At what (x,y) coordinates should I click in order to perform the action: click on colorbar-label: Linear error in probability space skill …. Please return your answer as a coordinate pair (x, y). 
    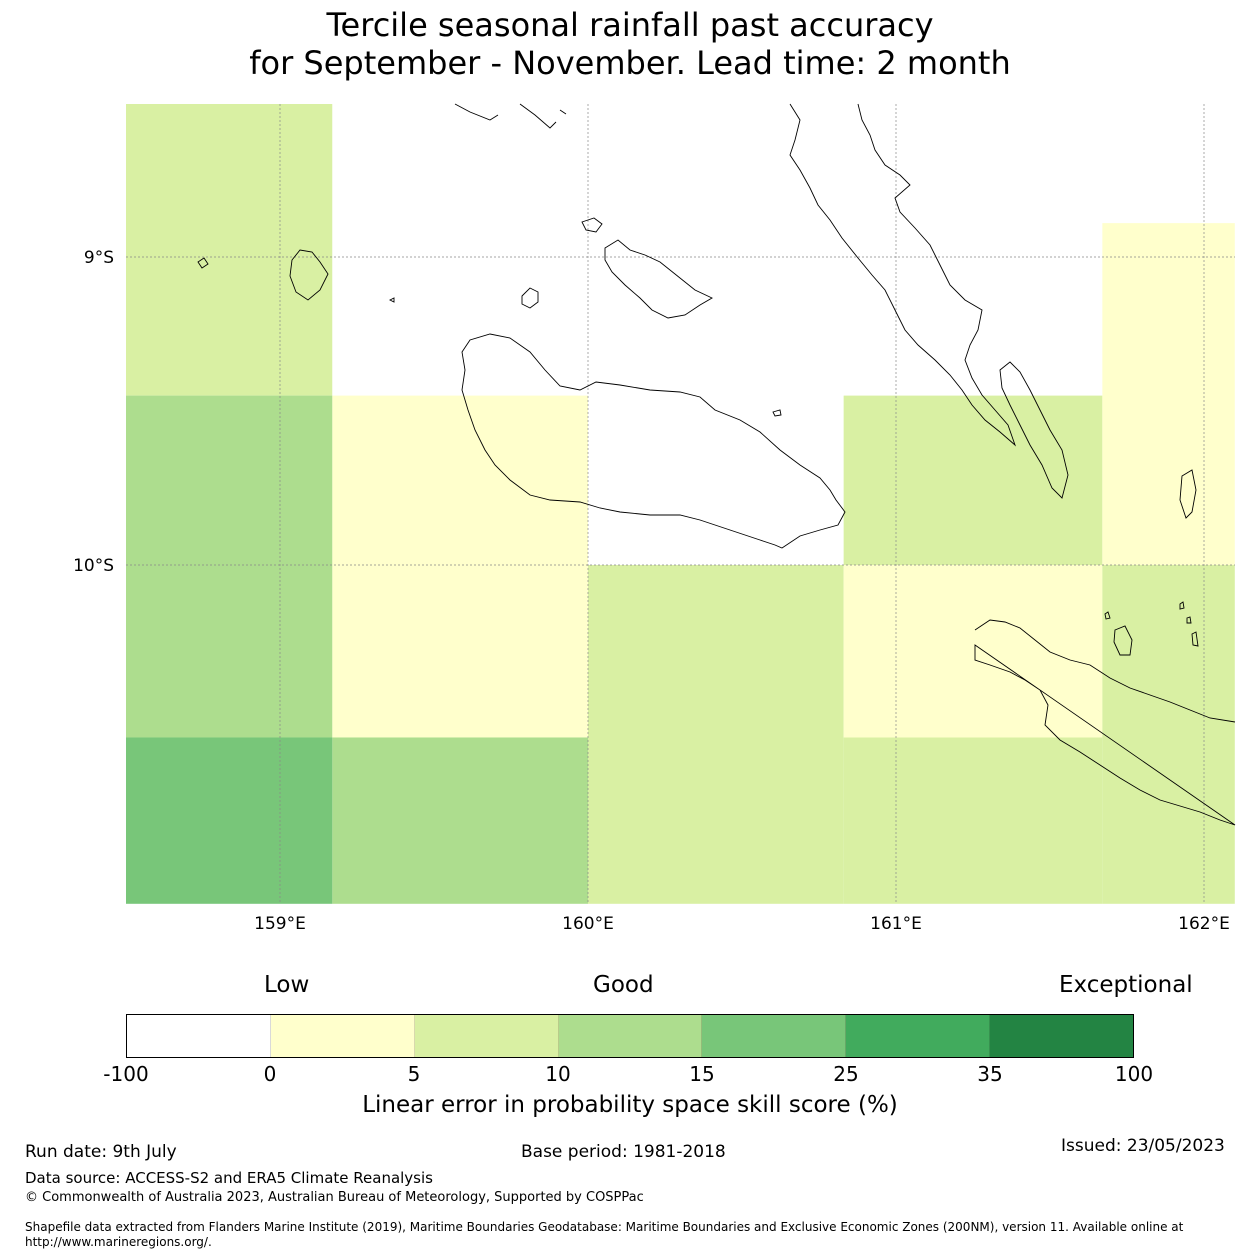
    Looking at the image, I should click on (630, 1105).